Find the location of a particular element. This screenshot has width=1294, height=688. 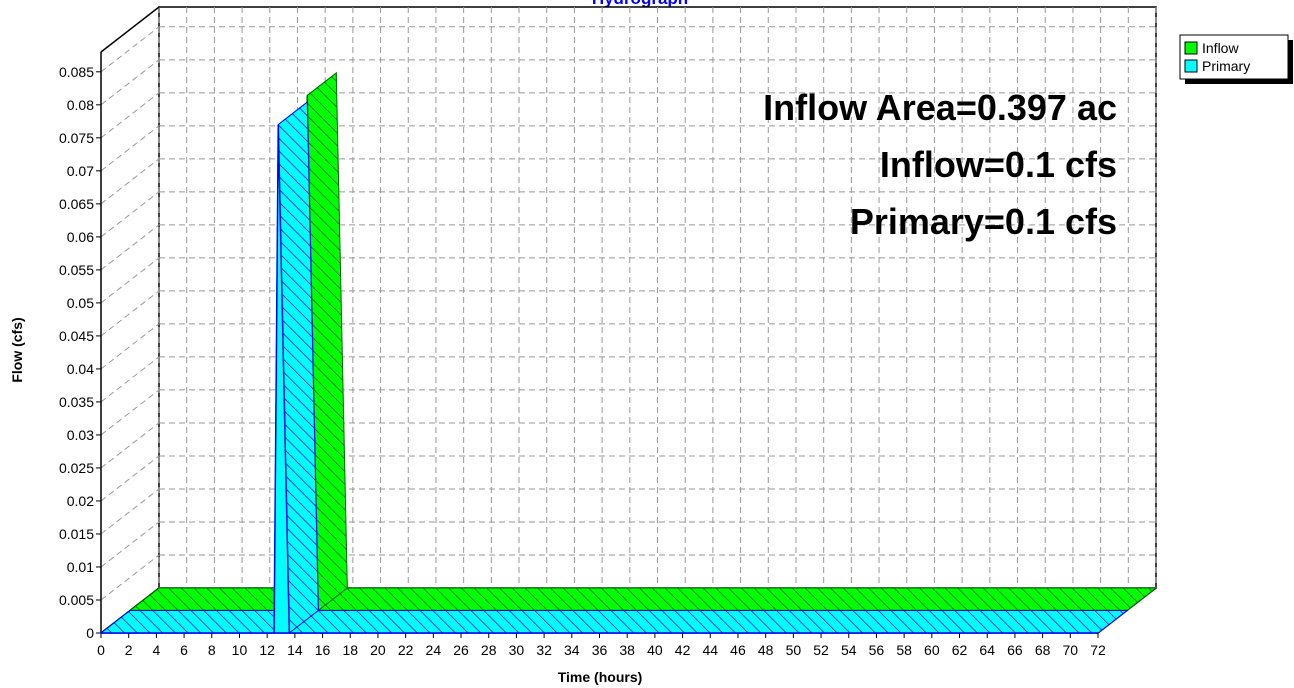

x-tick-label: 60 is located at coordinates (932, 650).